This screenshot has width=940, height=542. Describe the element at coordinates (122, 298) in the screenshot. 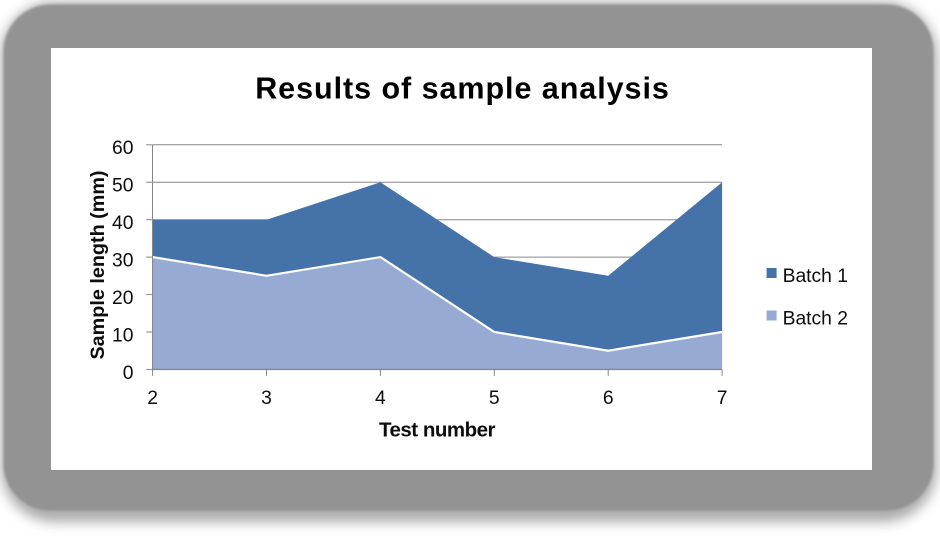

I see `svg-text: 20` at that location.